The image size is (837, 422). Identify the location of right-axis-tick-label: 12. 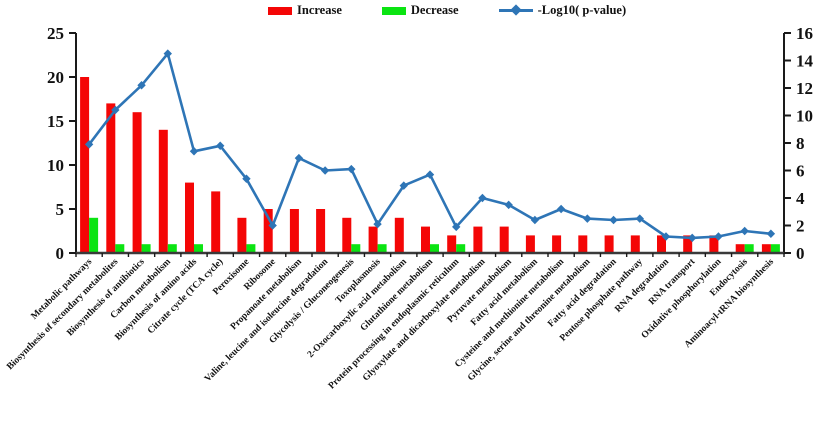
(804, 88).